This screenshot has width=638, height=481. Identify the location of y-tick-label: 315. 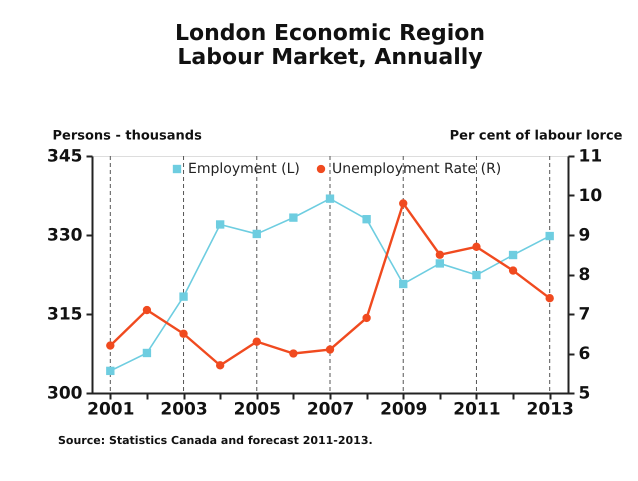
(64, 314).